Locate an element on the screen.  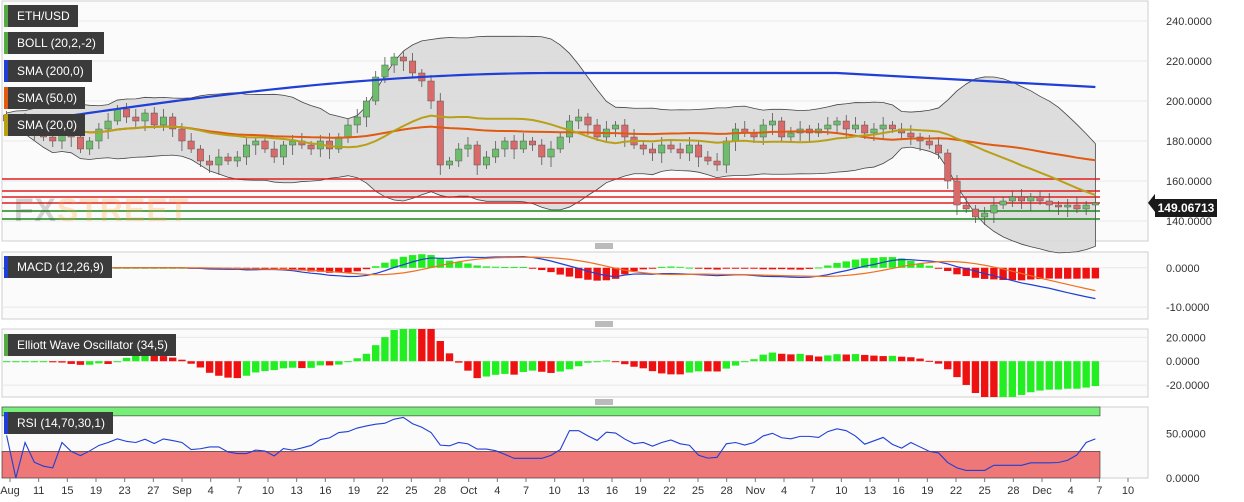
ewo-tag: Elliott Wave Oscillator (34,5) is located at coordinates (90, 345).